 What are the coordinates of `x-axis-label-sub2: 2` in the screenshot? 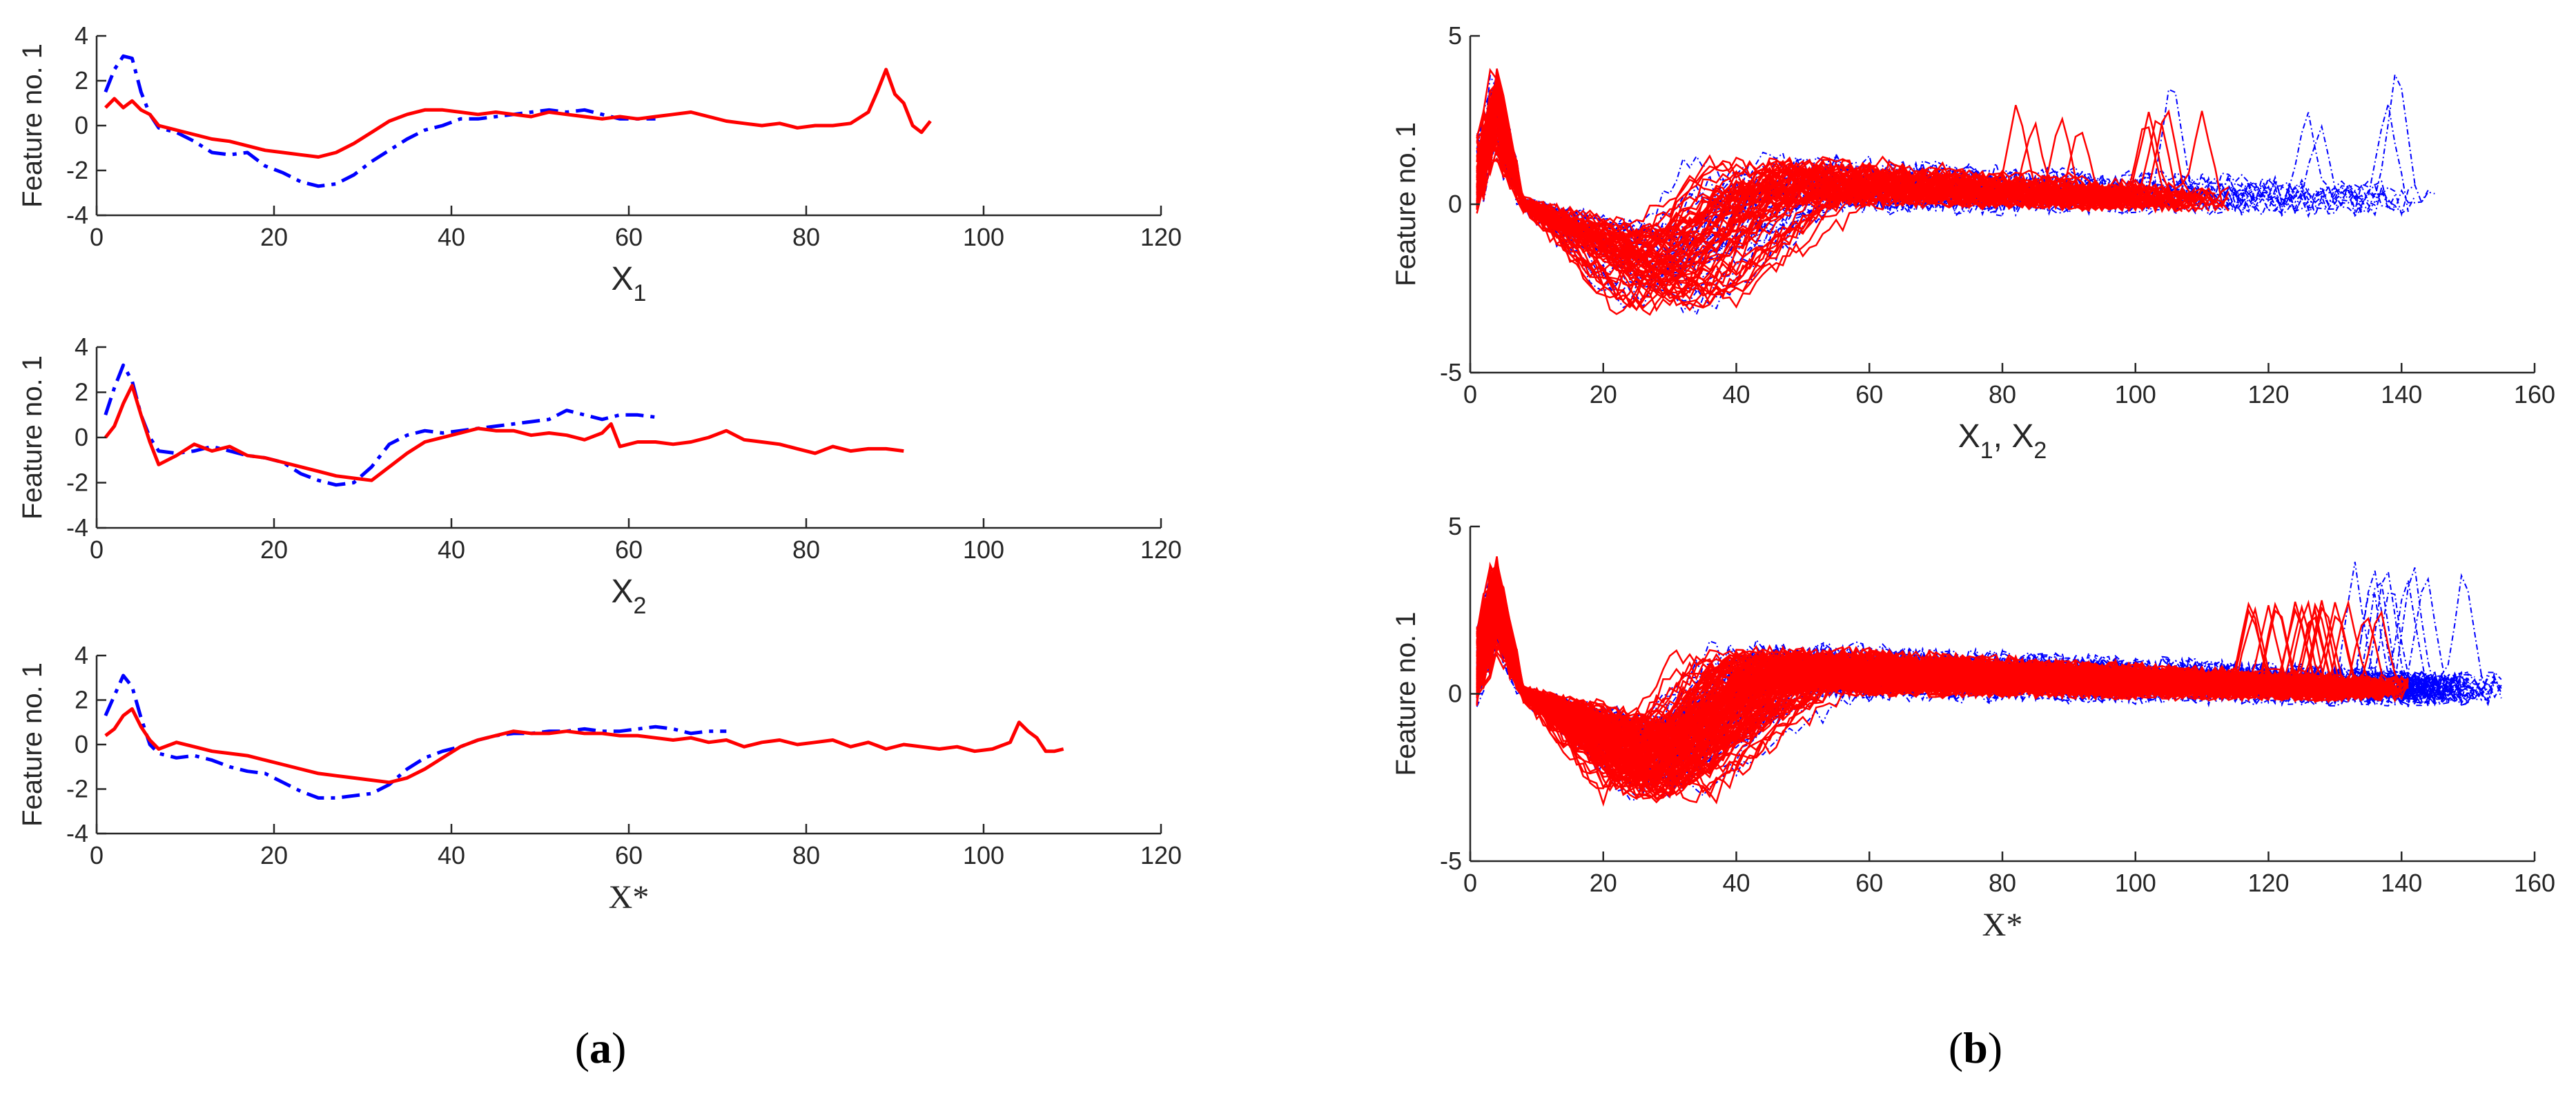 It's located at (2040, 450).